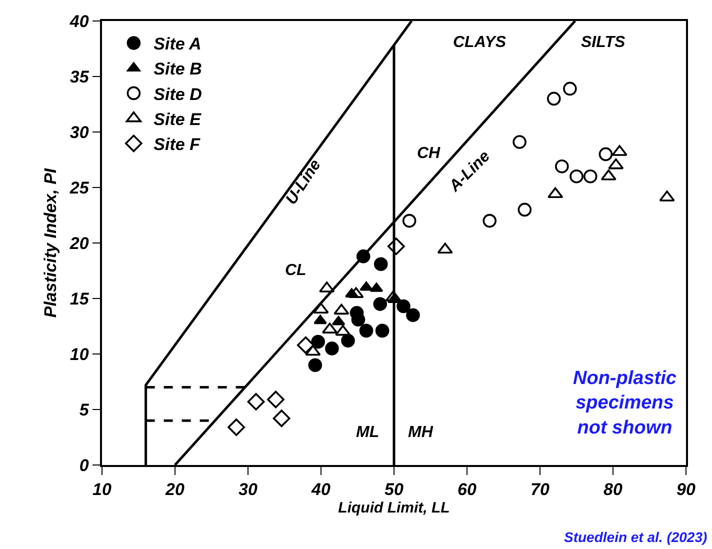 The height and width of the screenshot is (549, 712). Describe the element at coordinates (79, 21) in the screenshot. I see `y-tick-label: 40` at that location.